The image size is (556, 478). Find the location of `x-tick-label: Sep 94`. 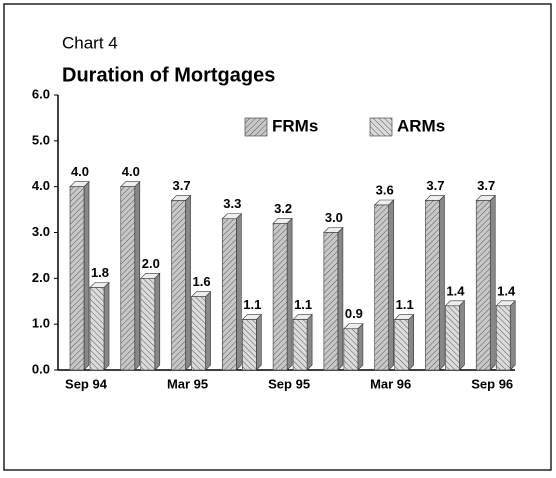

x-tick-label: Sep 94 is located at coordinates (86, 383).